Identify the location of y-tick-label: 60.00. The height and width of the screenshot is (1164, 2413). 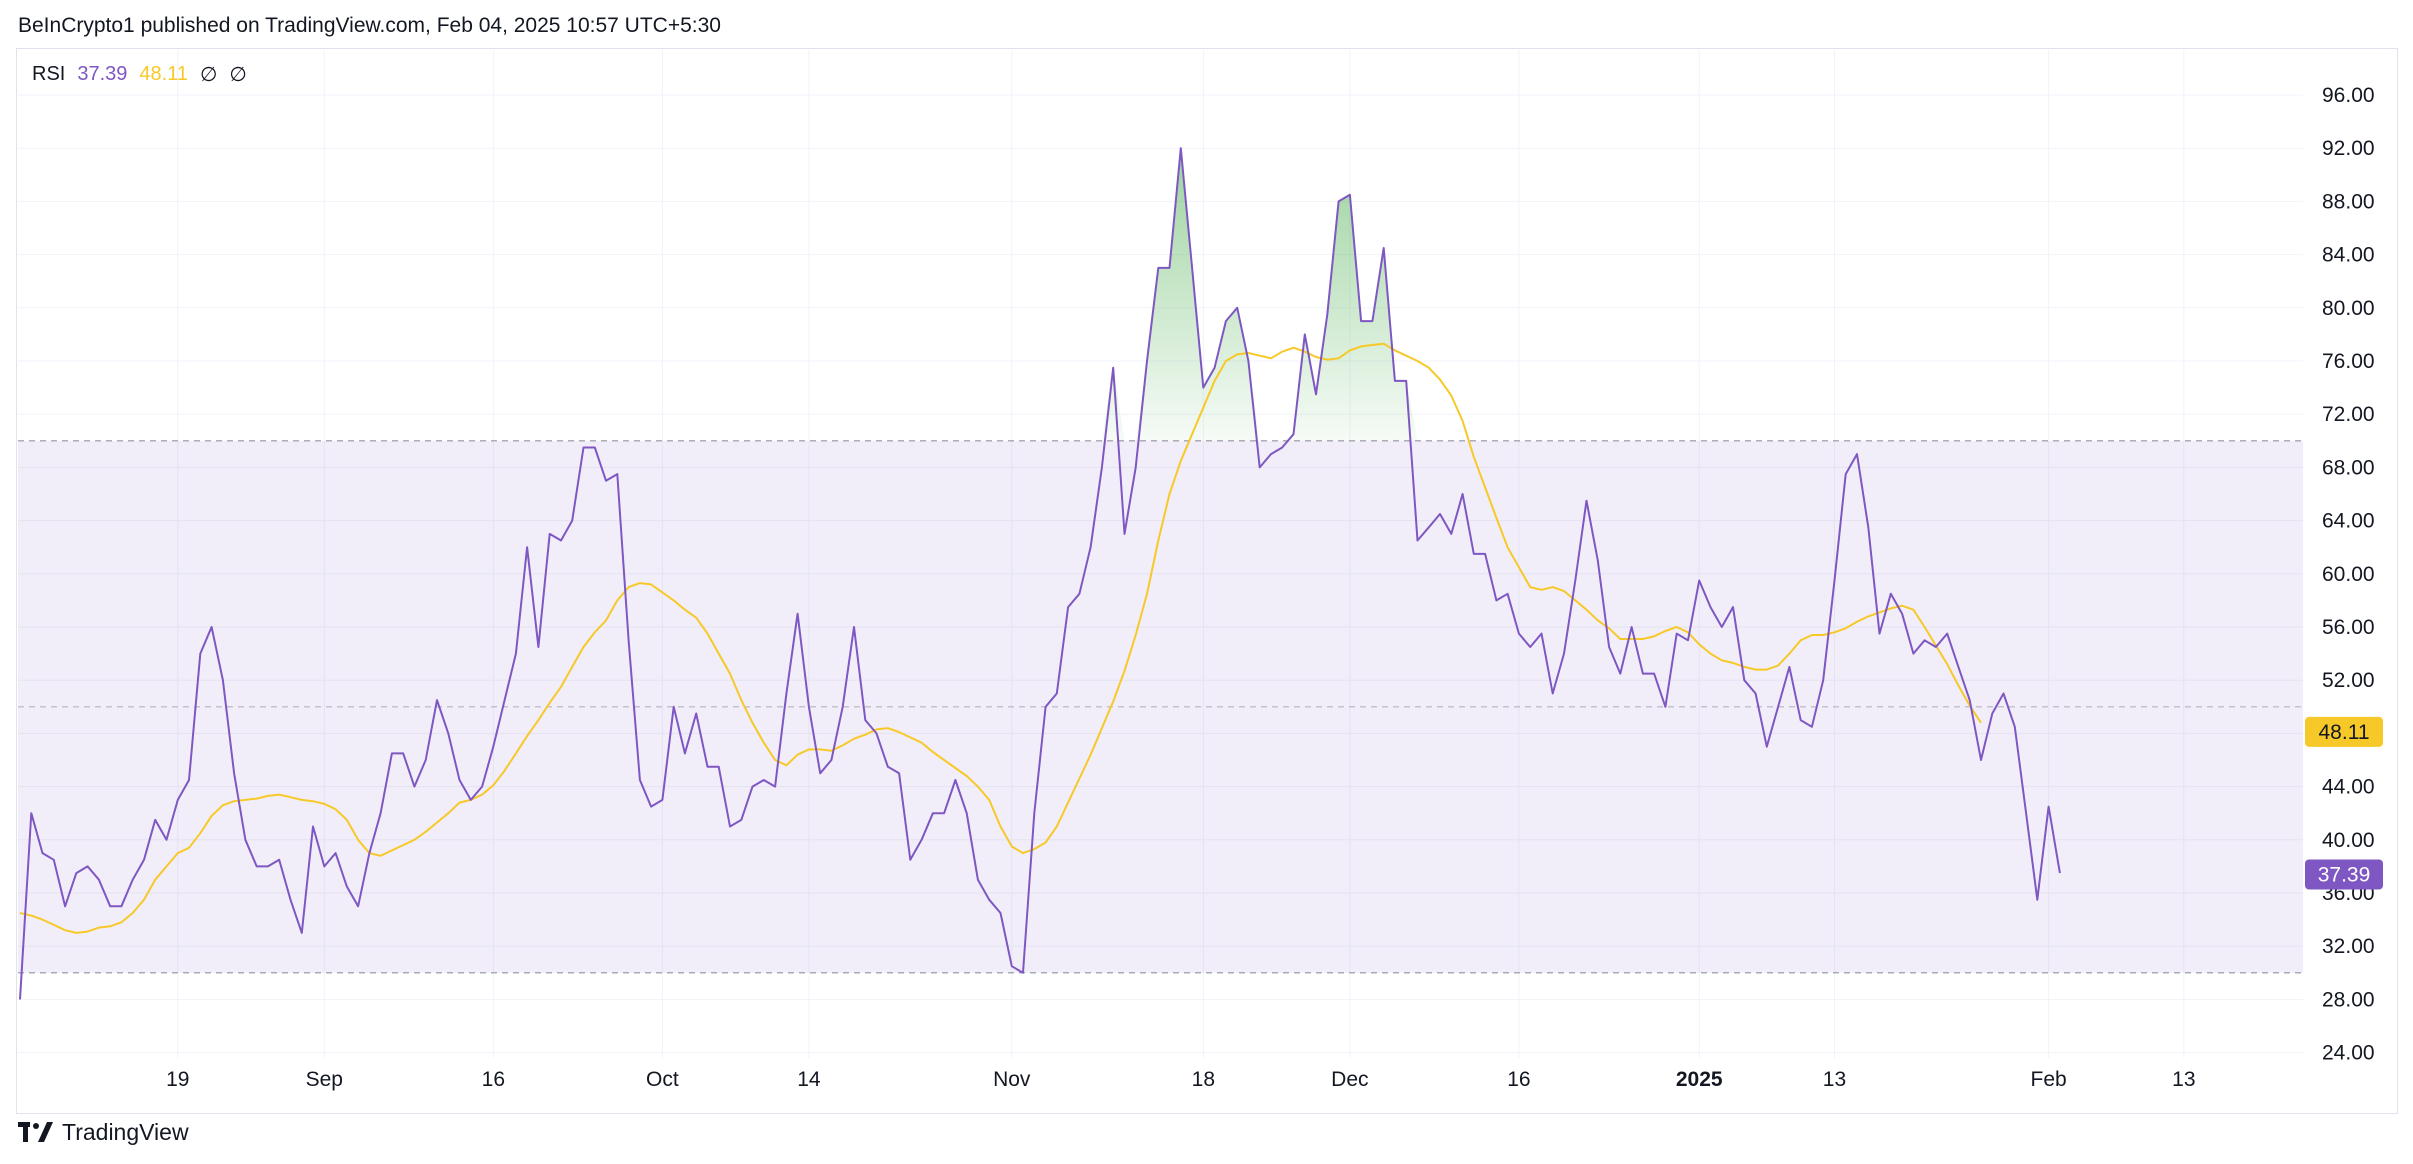
(2348, 574).